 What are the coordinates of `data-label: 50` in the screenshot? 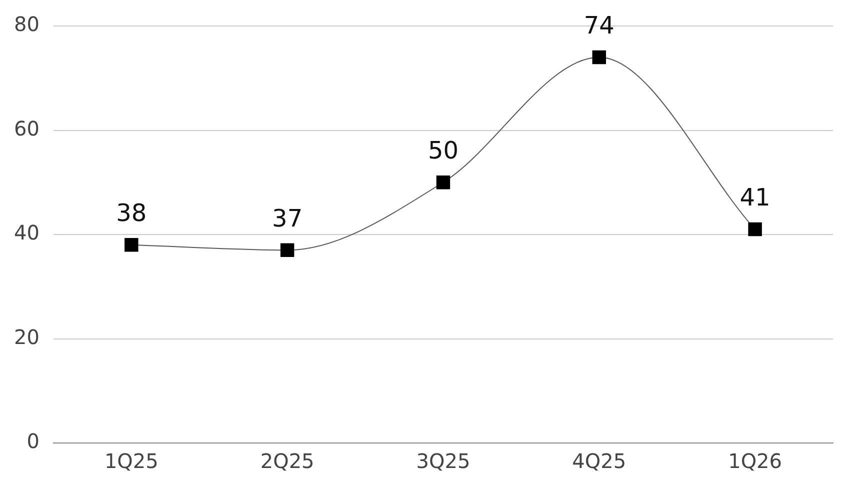 It's located at (443, 150).